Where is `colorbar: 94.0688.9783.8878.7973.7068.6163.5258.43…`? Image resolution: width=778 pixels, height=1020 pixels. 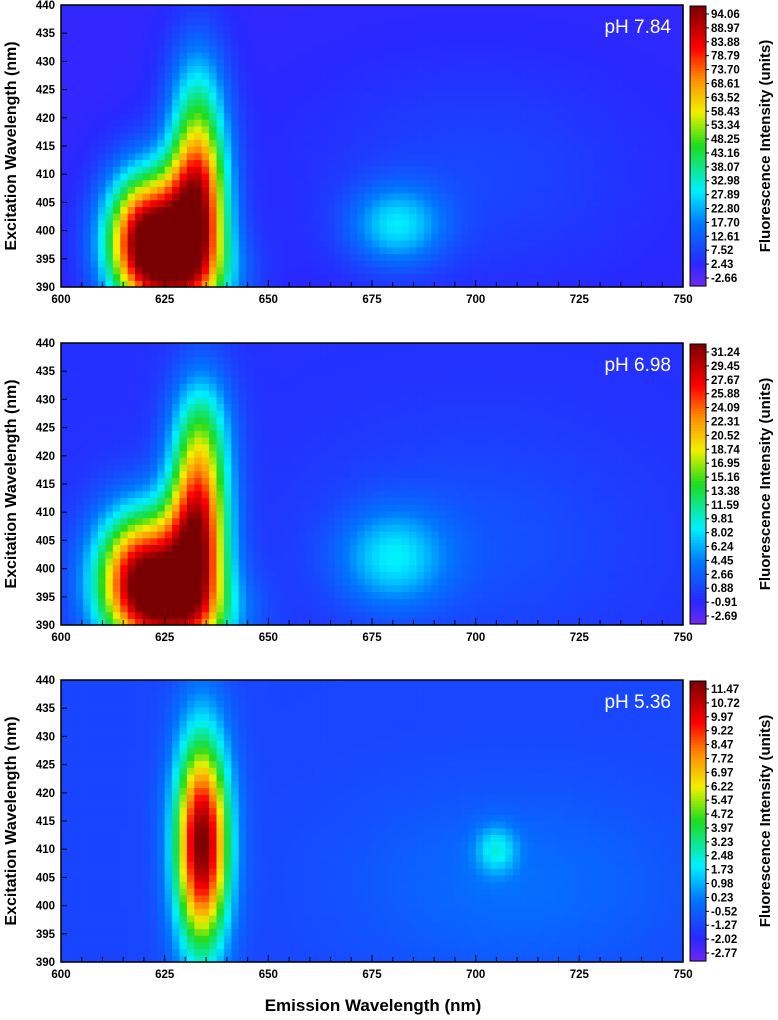
colorbar: 94.0688.9783.8878.7973.7068.6163.5258.43… is located at coordinates (731, 146).